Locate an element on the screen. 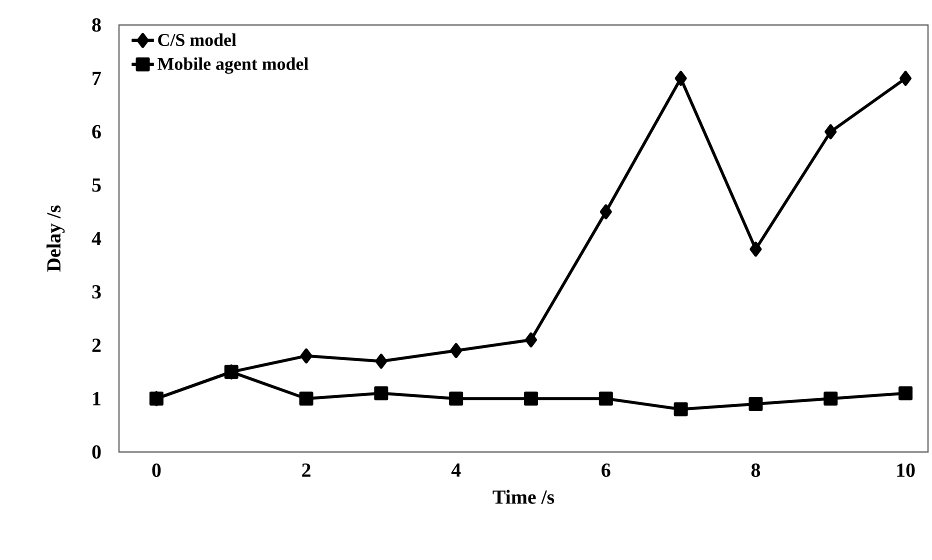 The image size is (932, 560). y-tick-label: 3 is located at coordinates (96, 292).